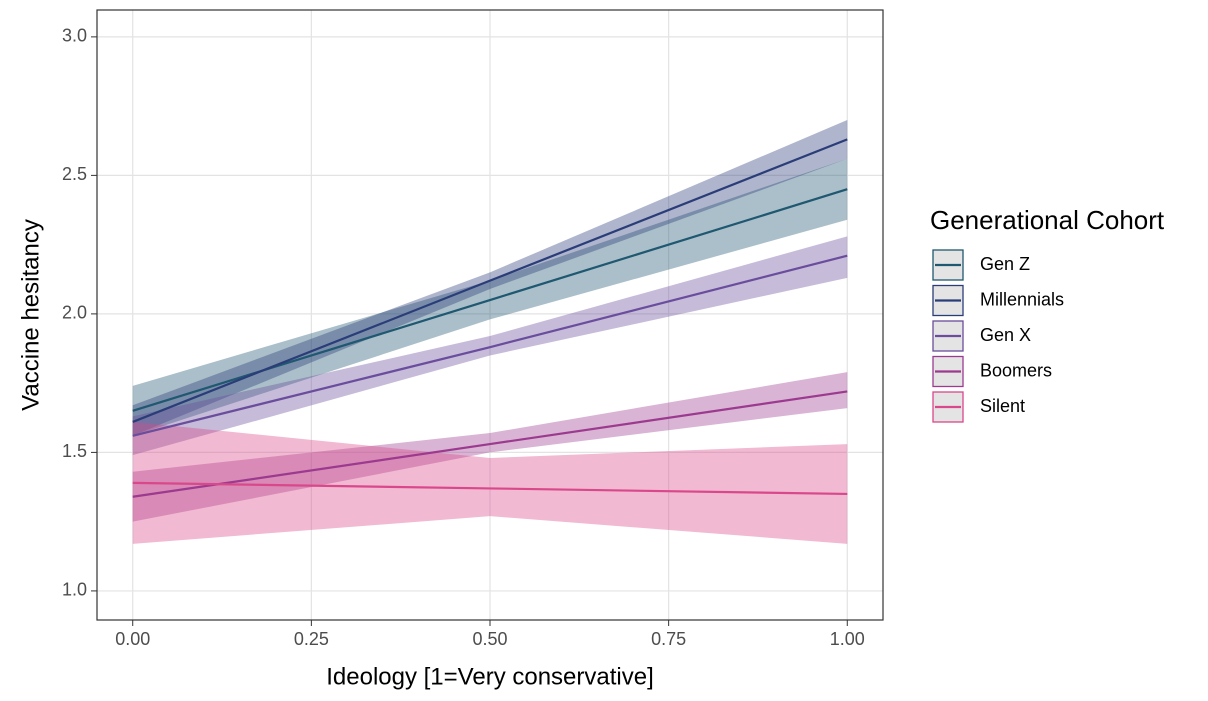 This screenshot has width=1208, height=701. Describe the element at coordinates (847, 639) in the screenshot. I see `x-tick-label: 1.00` at that location.